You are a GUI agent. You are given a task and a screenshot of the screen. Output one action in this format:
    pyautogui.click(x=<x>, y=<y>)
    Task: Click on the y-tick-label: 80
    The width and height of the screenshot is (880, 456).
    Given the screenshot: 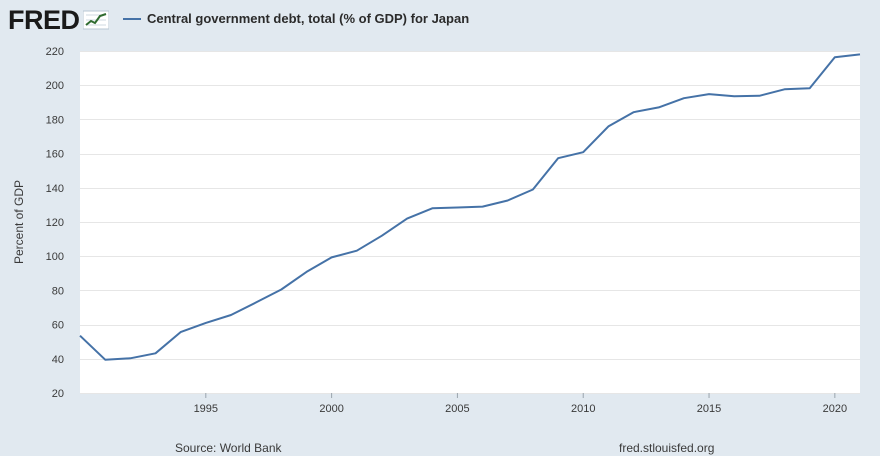 What is the action you would take?
    pyautogui.click(x=58, y=291)
    